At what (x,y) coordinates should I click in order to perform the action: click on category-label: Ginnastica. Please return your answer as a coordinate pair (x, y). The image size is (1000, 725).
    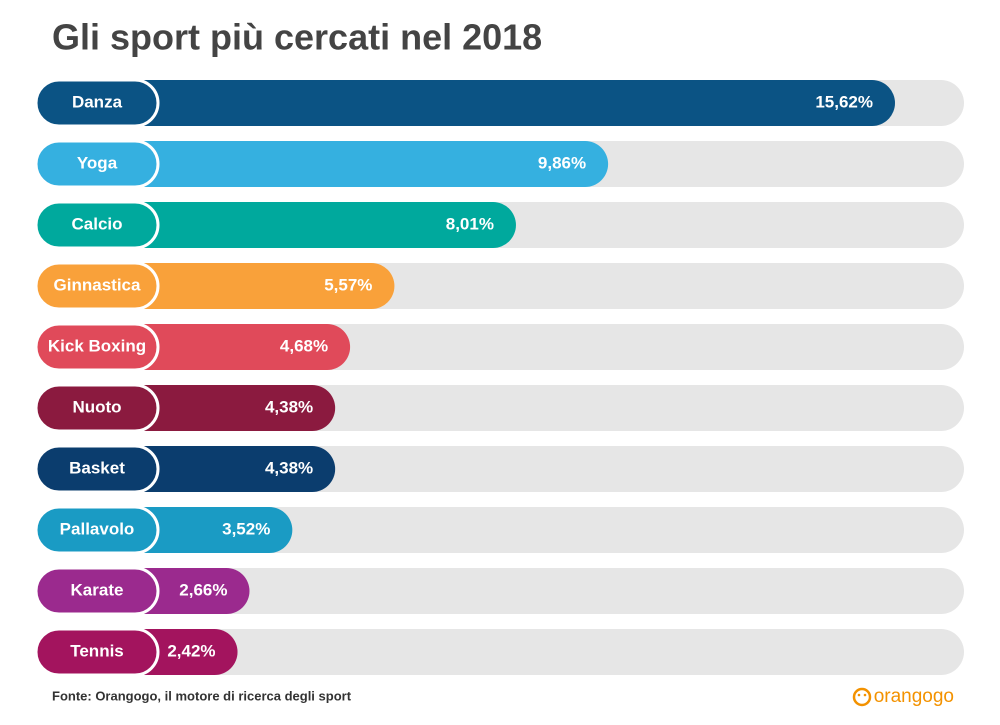
    Looking at the image, I should click on (97, 284).